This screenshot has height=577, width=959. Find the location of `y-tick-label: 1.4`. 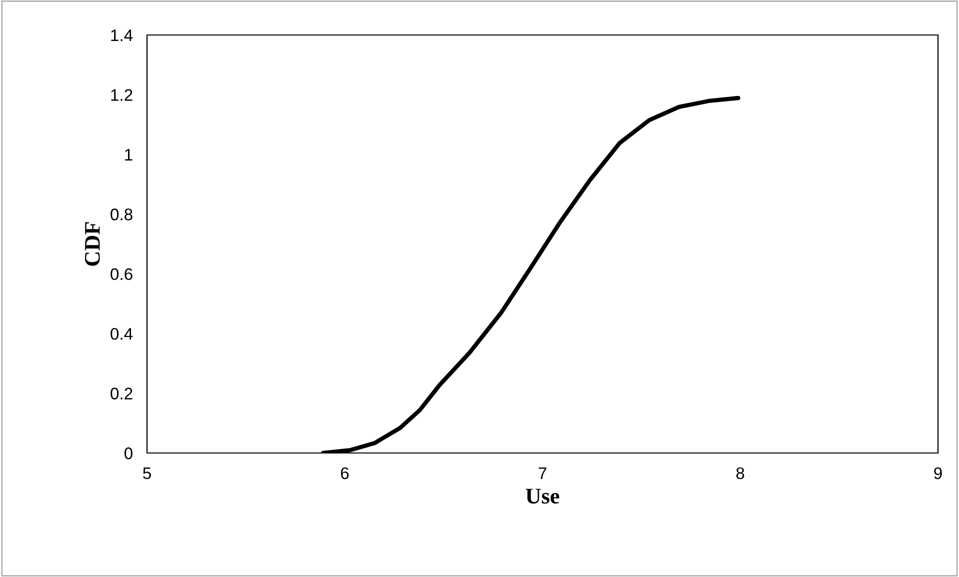

y-tick-label: 1.4 is located at coordinates (122, 36).